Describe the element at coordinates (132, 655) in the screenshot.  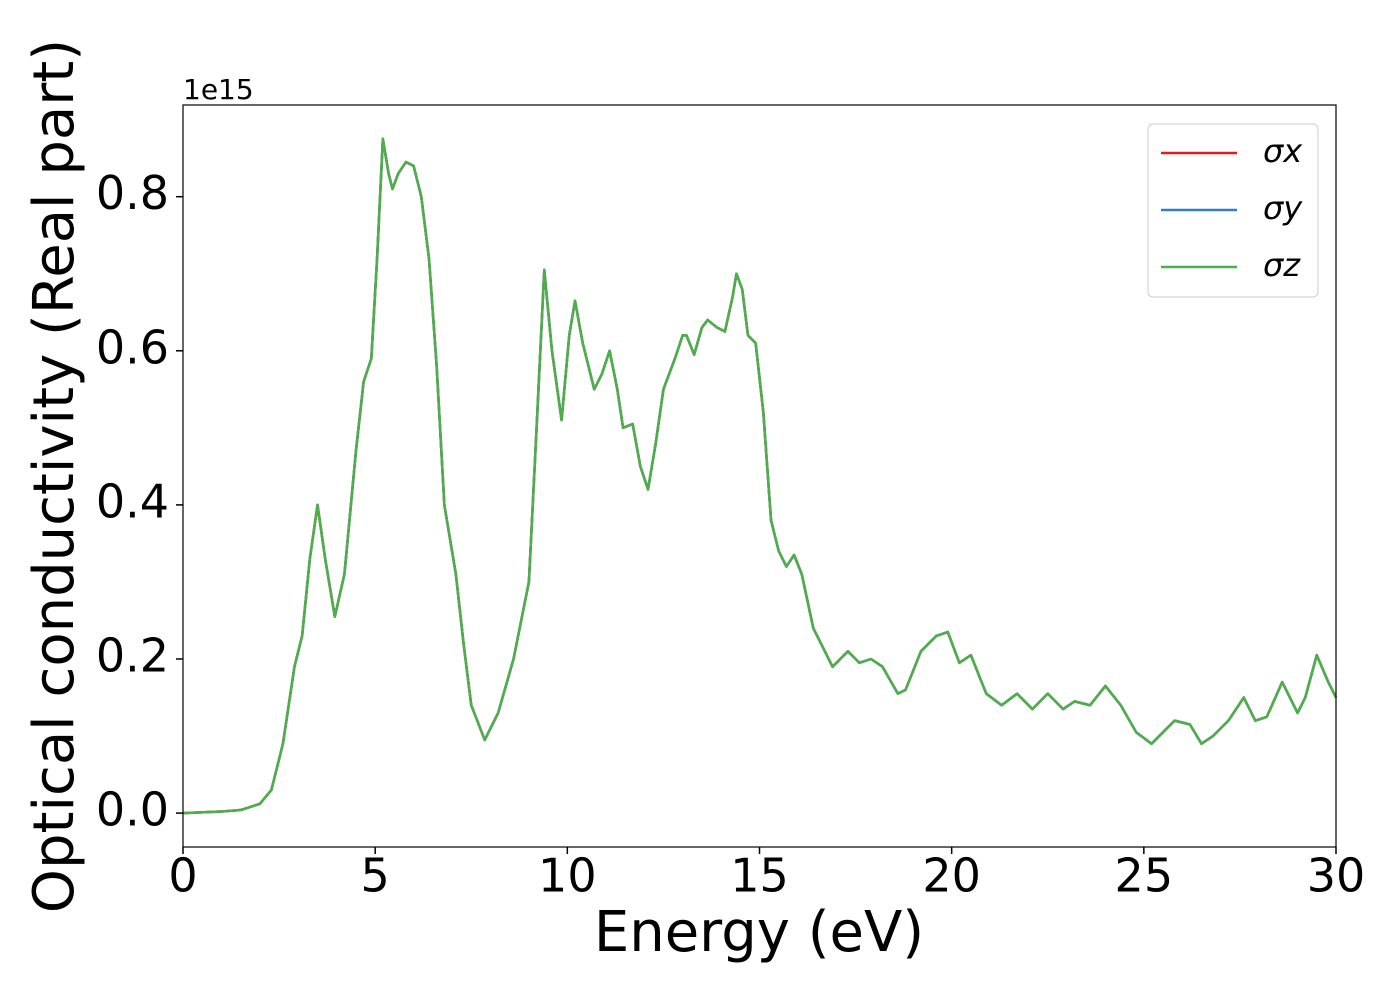
I see `y-tick-label: 0.2` at that location.